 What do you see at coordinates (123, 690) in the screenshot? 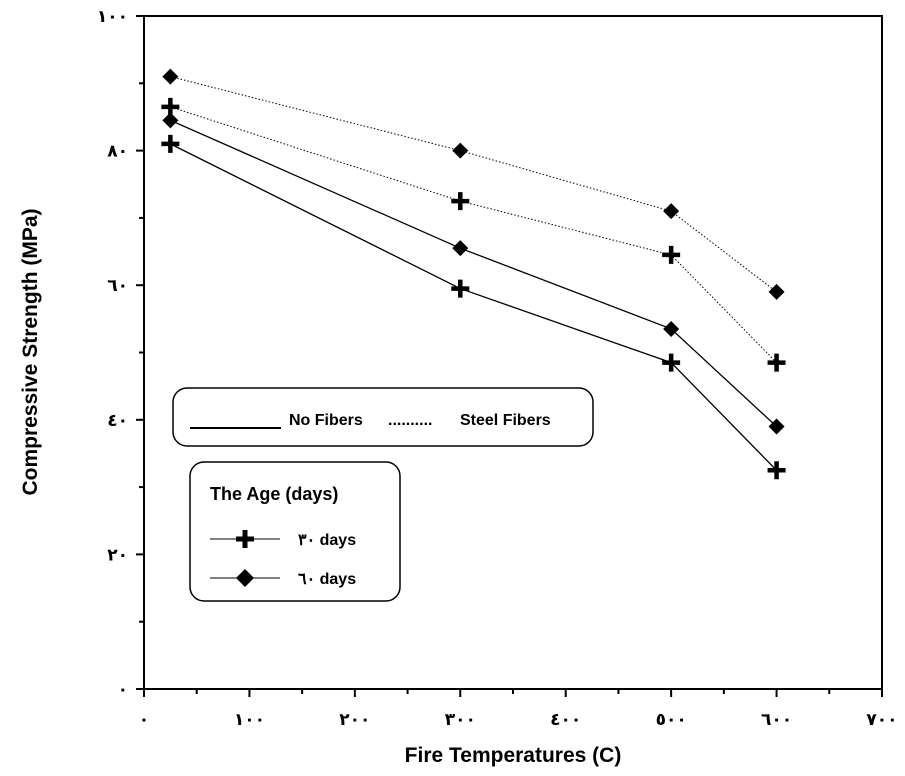
I see `y-tick-label: ٠` at bounding box center [123, 690].